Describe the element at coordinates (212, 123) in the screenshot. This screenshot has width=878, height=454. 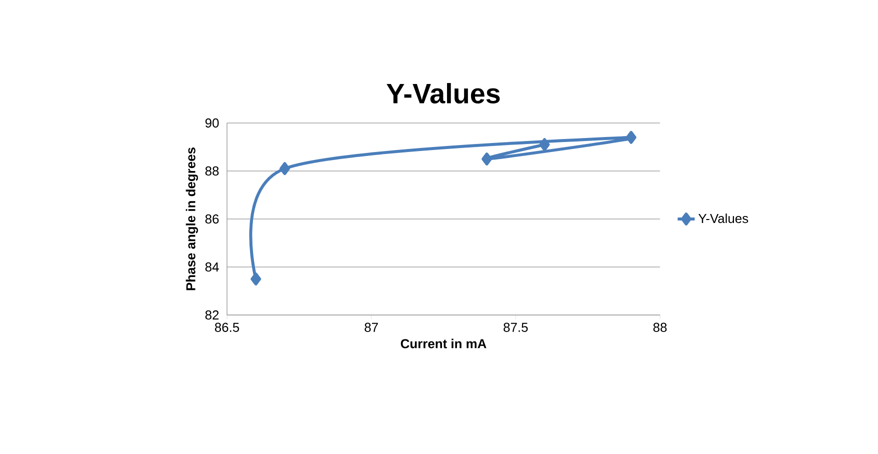
I see `y-tick-label: 90` at that location.